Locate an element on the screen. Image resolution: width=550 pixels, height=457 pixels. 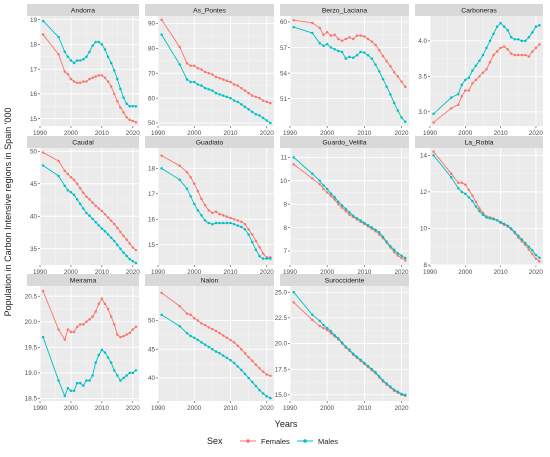
legend-key-males-dot is located at coordinates (305, 441).